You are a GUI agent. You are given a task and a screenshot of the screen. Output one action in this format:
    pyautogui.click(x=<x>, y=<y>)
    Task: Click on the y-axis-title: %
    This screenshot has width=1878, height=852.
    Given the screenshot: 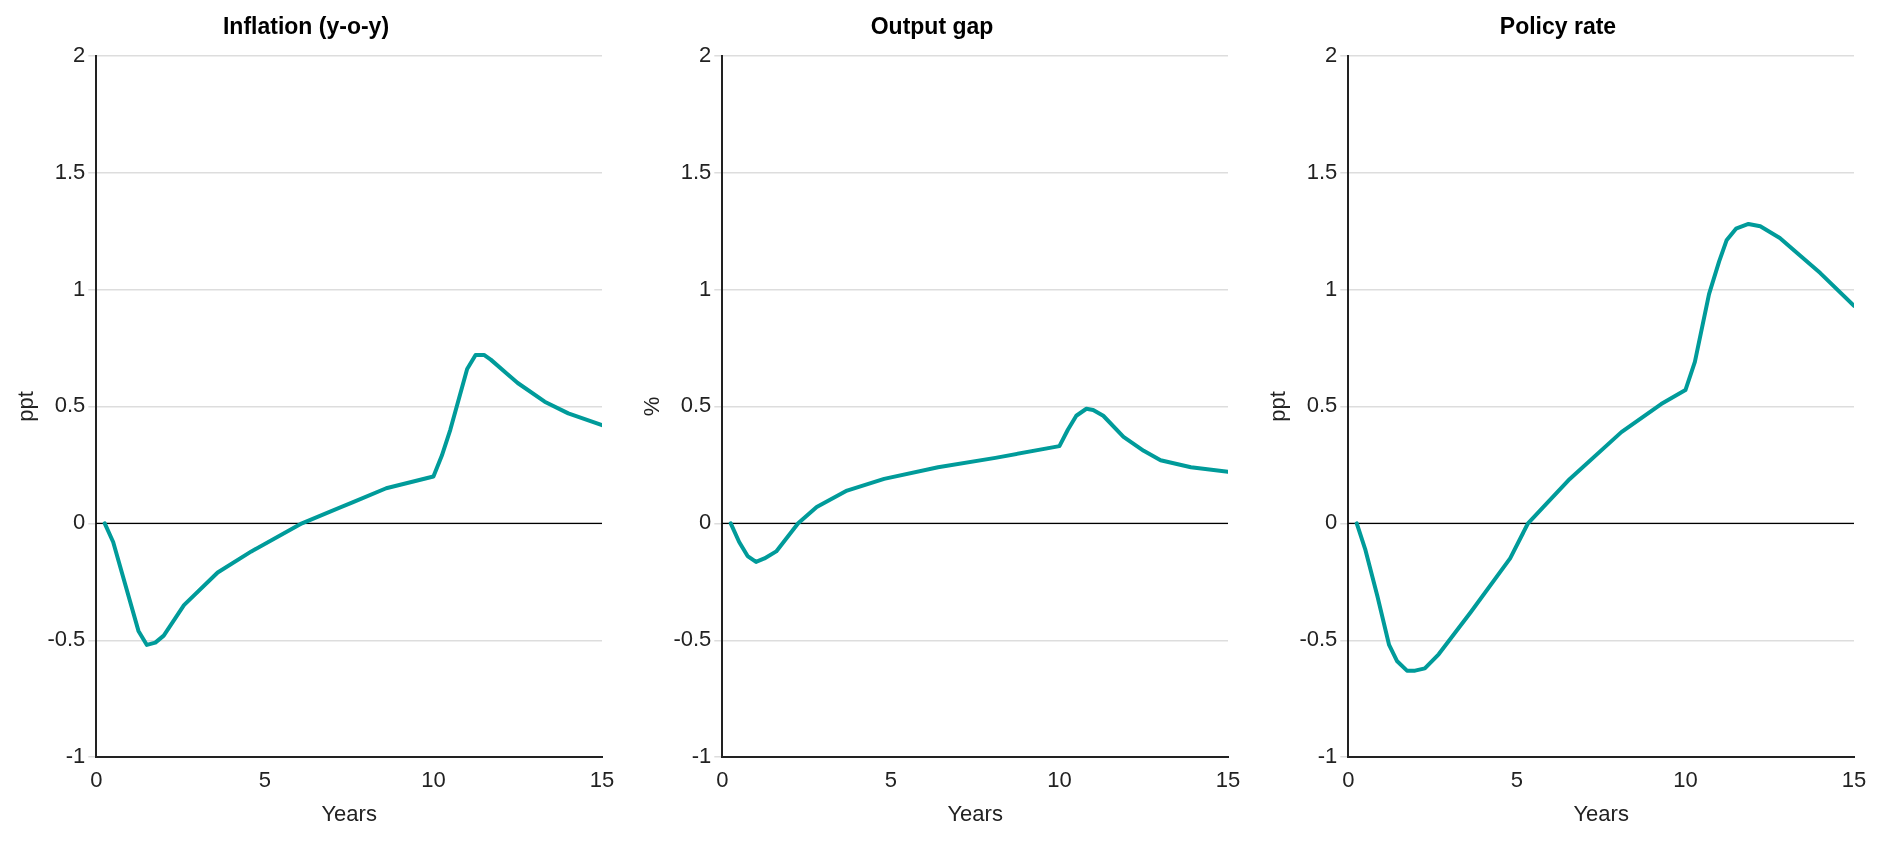 What is the action you would take?
    pyautogui.click(x=652, y=406)
    